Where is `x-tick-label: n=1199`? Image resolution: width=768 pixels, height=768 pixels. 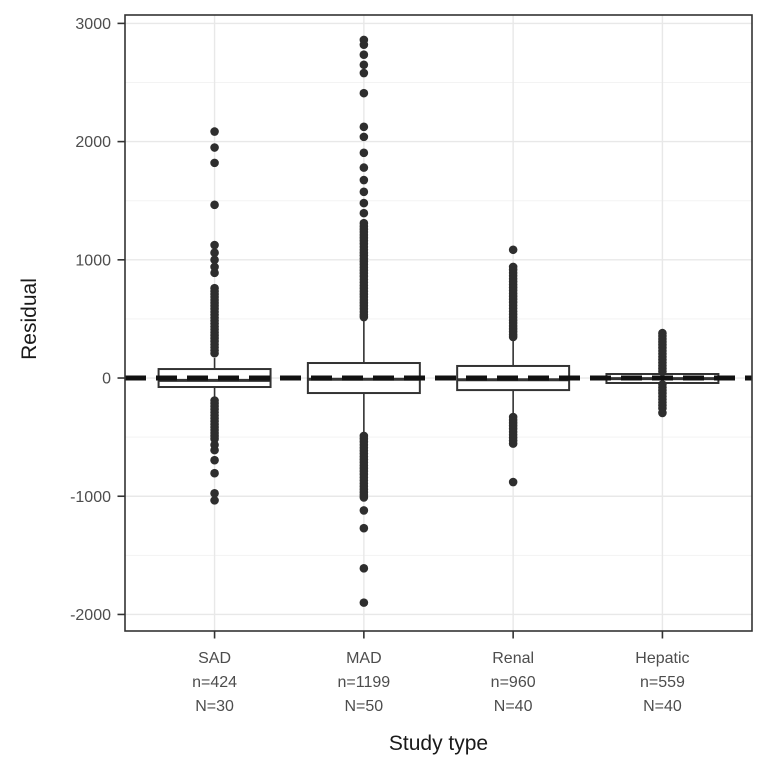 x-tick-label: n=1199 is located at coordinates (364, 682).